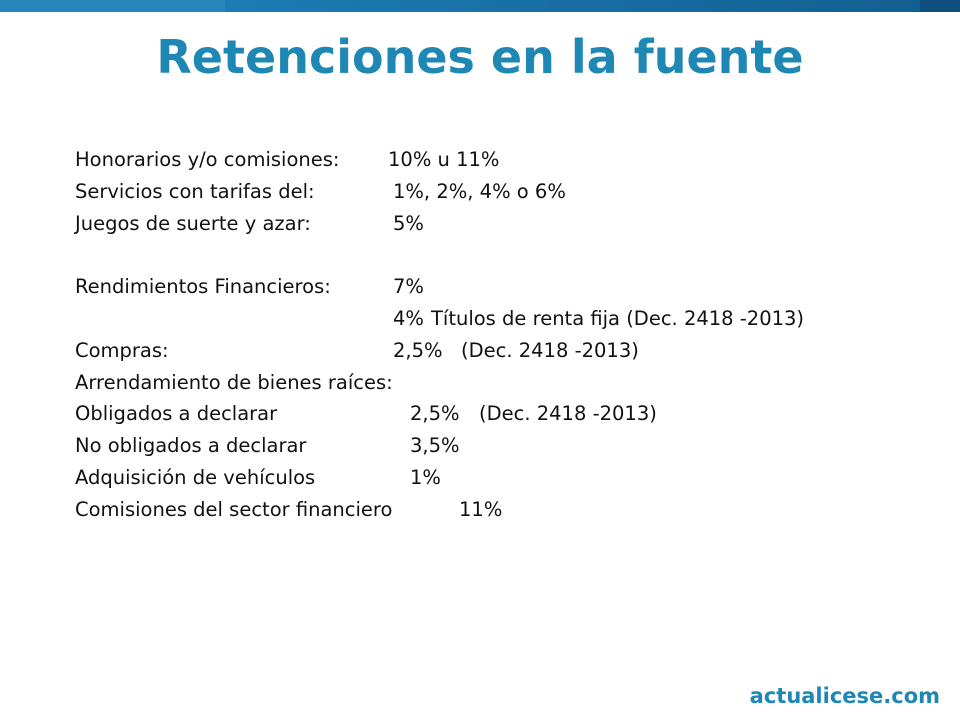 This screenshot has height=720, width=960. I want to click on slide-title: Retenciones en la fuente, so click(480, 57).